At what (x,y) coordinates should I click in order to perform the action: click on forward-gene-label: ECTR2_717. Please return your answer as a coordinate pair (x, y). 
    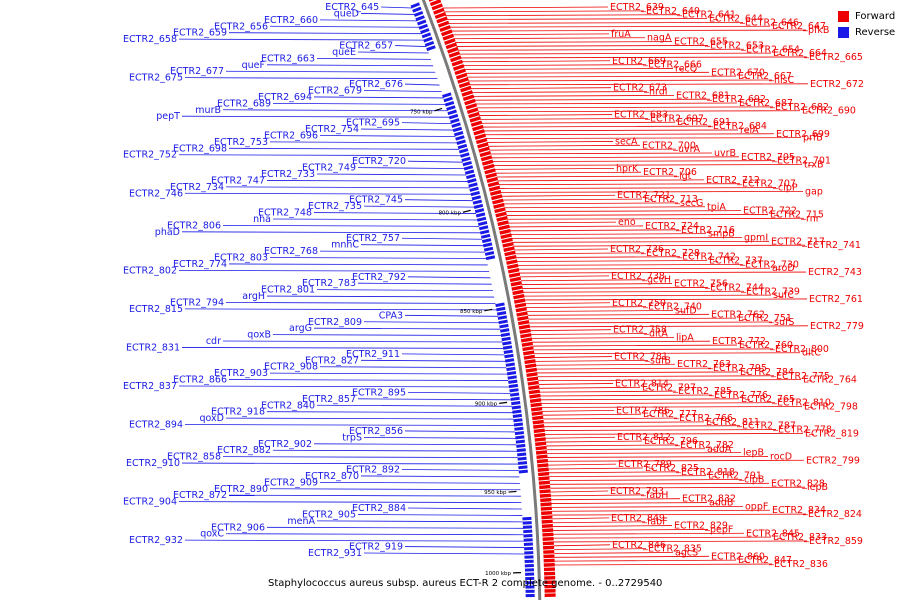
    Looking at the image, I should click on (798, 241).